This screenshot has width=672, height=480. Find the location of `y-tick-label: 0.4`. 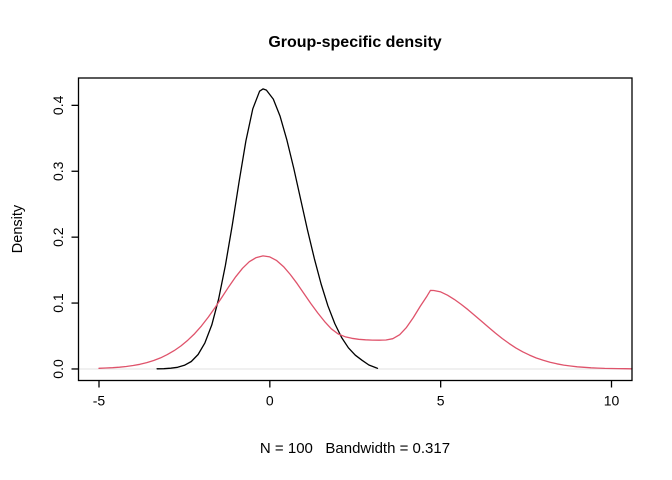

y-tick-label: 0.4 is located at coordinates (58, 105).